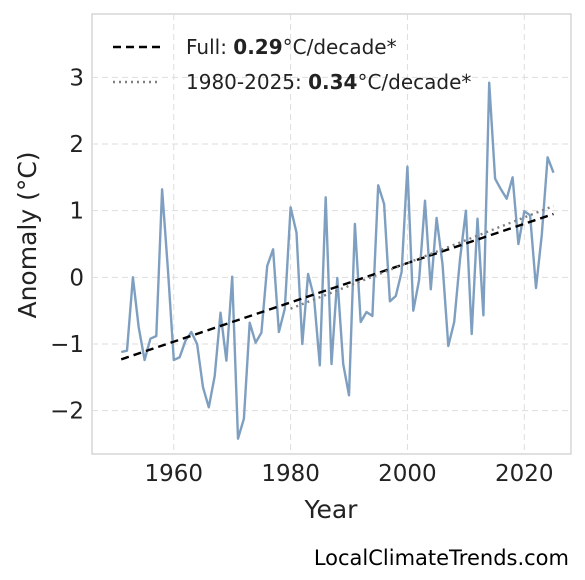 The image size is (585, 580). What do you see at coordinates (291, 47) in the screenshot?
I see `legend-label-full: Full: 0.29°C/decade*` at bounding box center [291, 47].